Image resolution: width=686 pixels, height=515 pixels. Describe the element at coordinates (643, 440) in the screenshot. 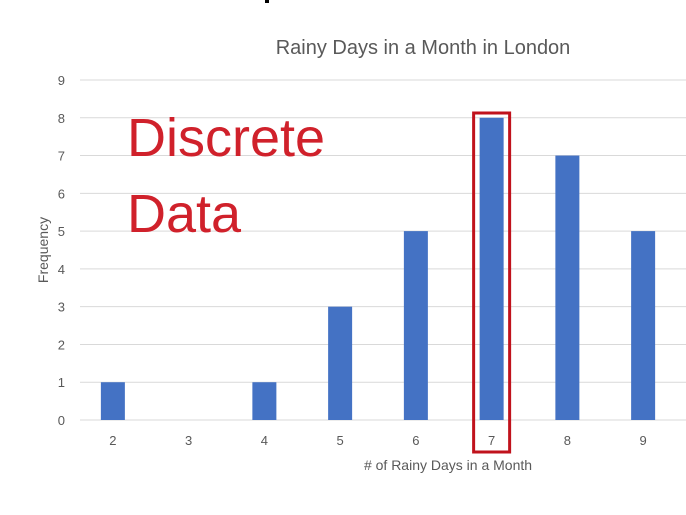

I see `x-tick-label: 9` at that location.